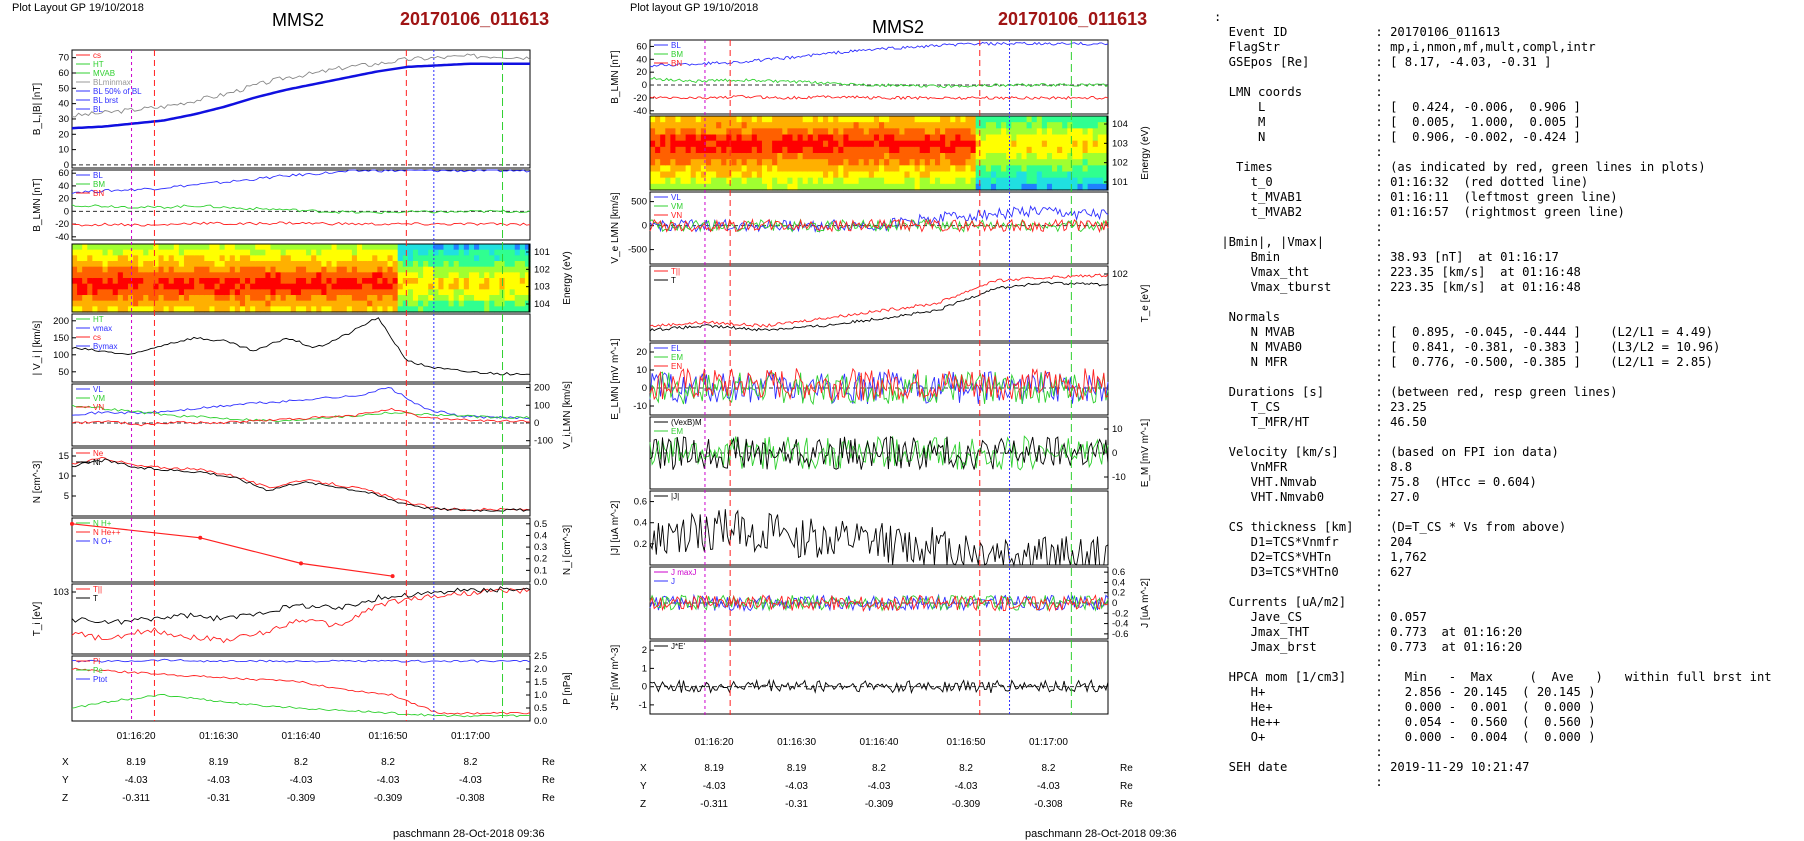 The width and height of the screenshot is (1804, 841). What do you see at coordinates (675, 271) in the screenshot?
I see `legend-label: T||` at bounding box center [675, 271].